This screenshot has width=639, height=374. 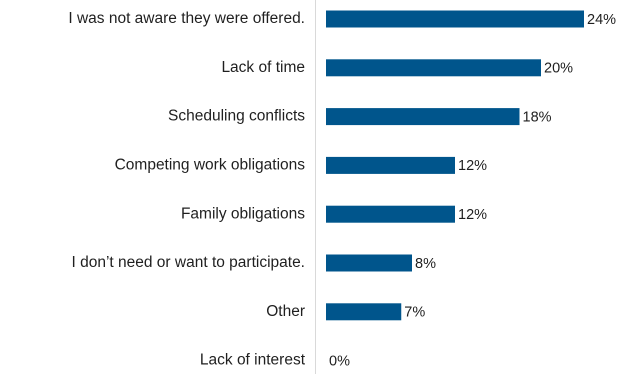 What do you see at coordinates (186, 18) in the screenshot?
I see `category-label: I was not aware they were offered.` at bounding box center [186, 18].